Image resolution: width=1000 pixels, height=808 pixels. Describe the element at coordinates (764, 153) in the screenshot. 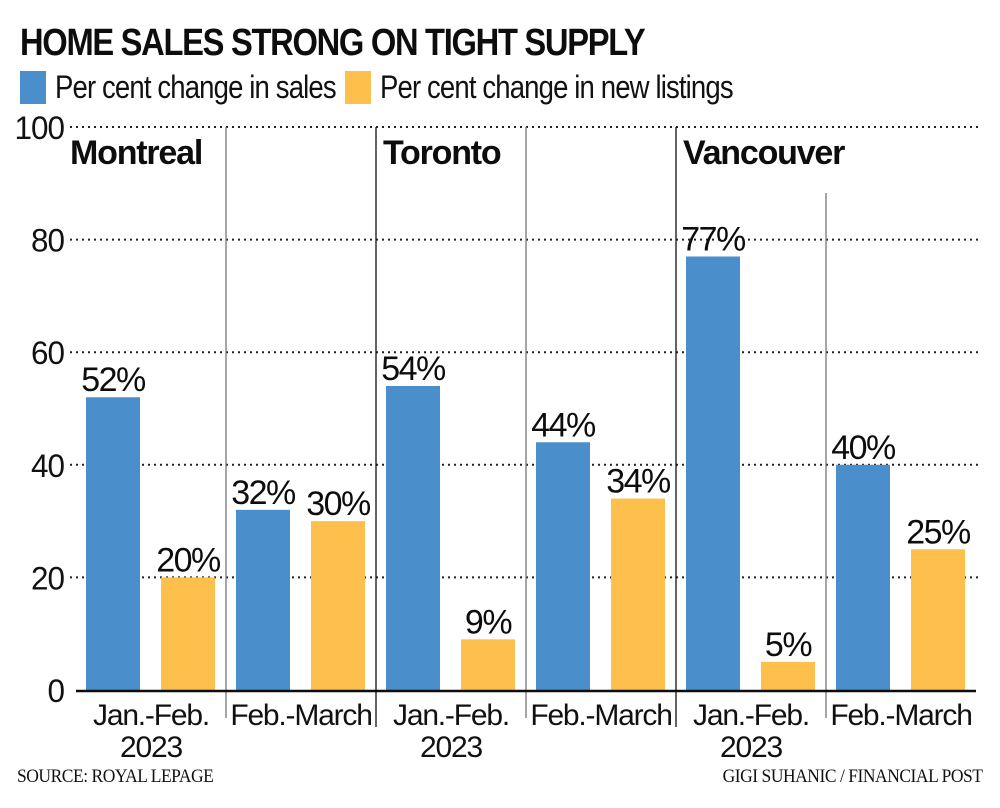

I see `city-label-vancouver: Vancouver` at that location.